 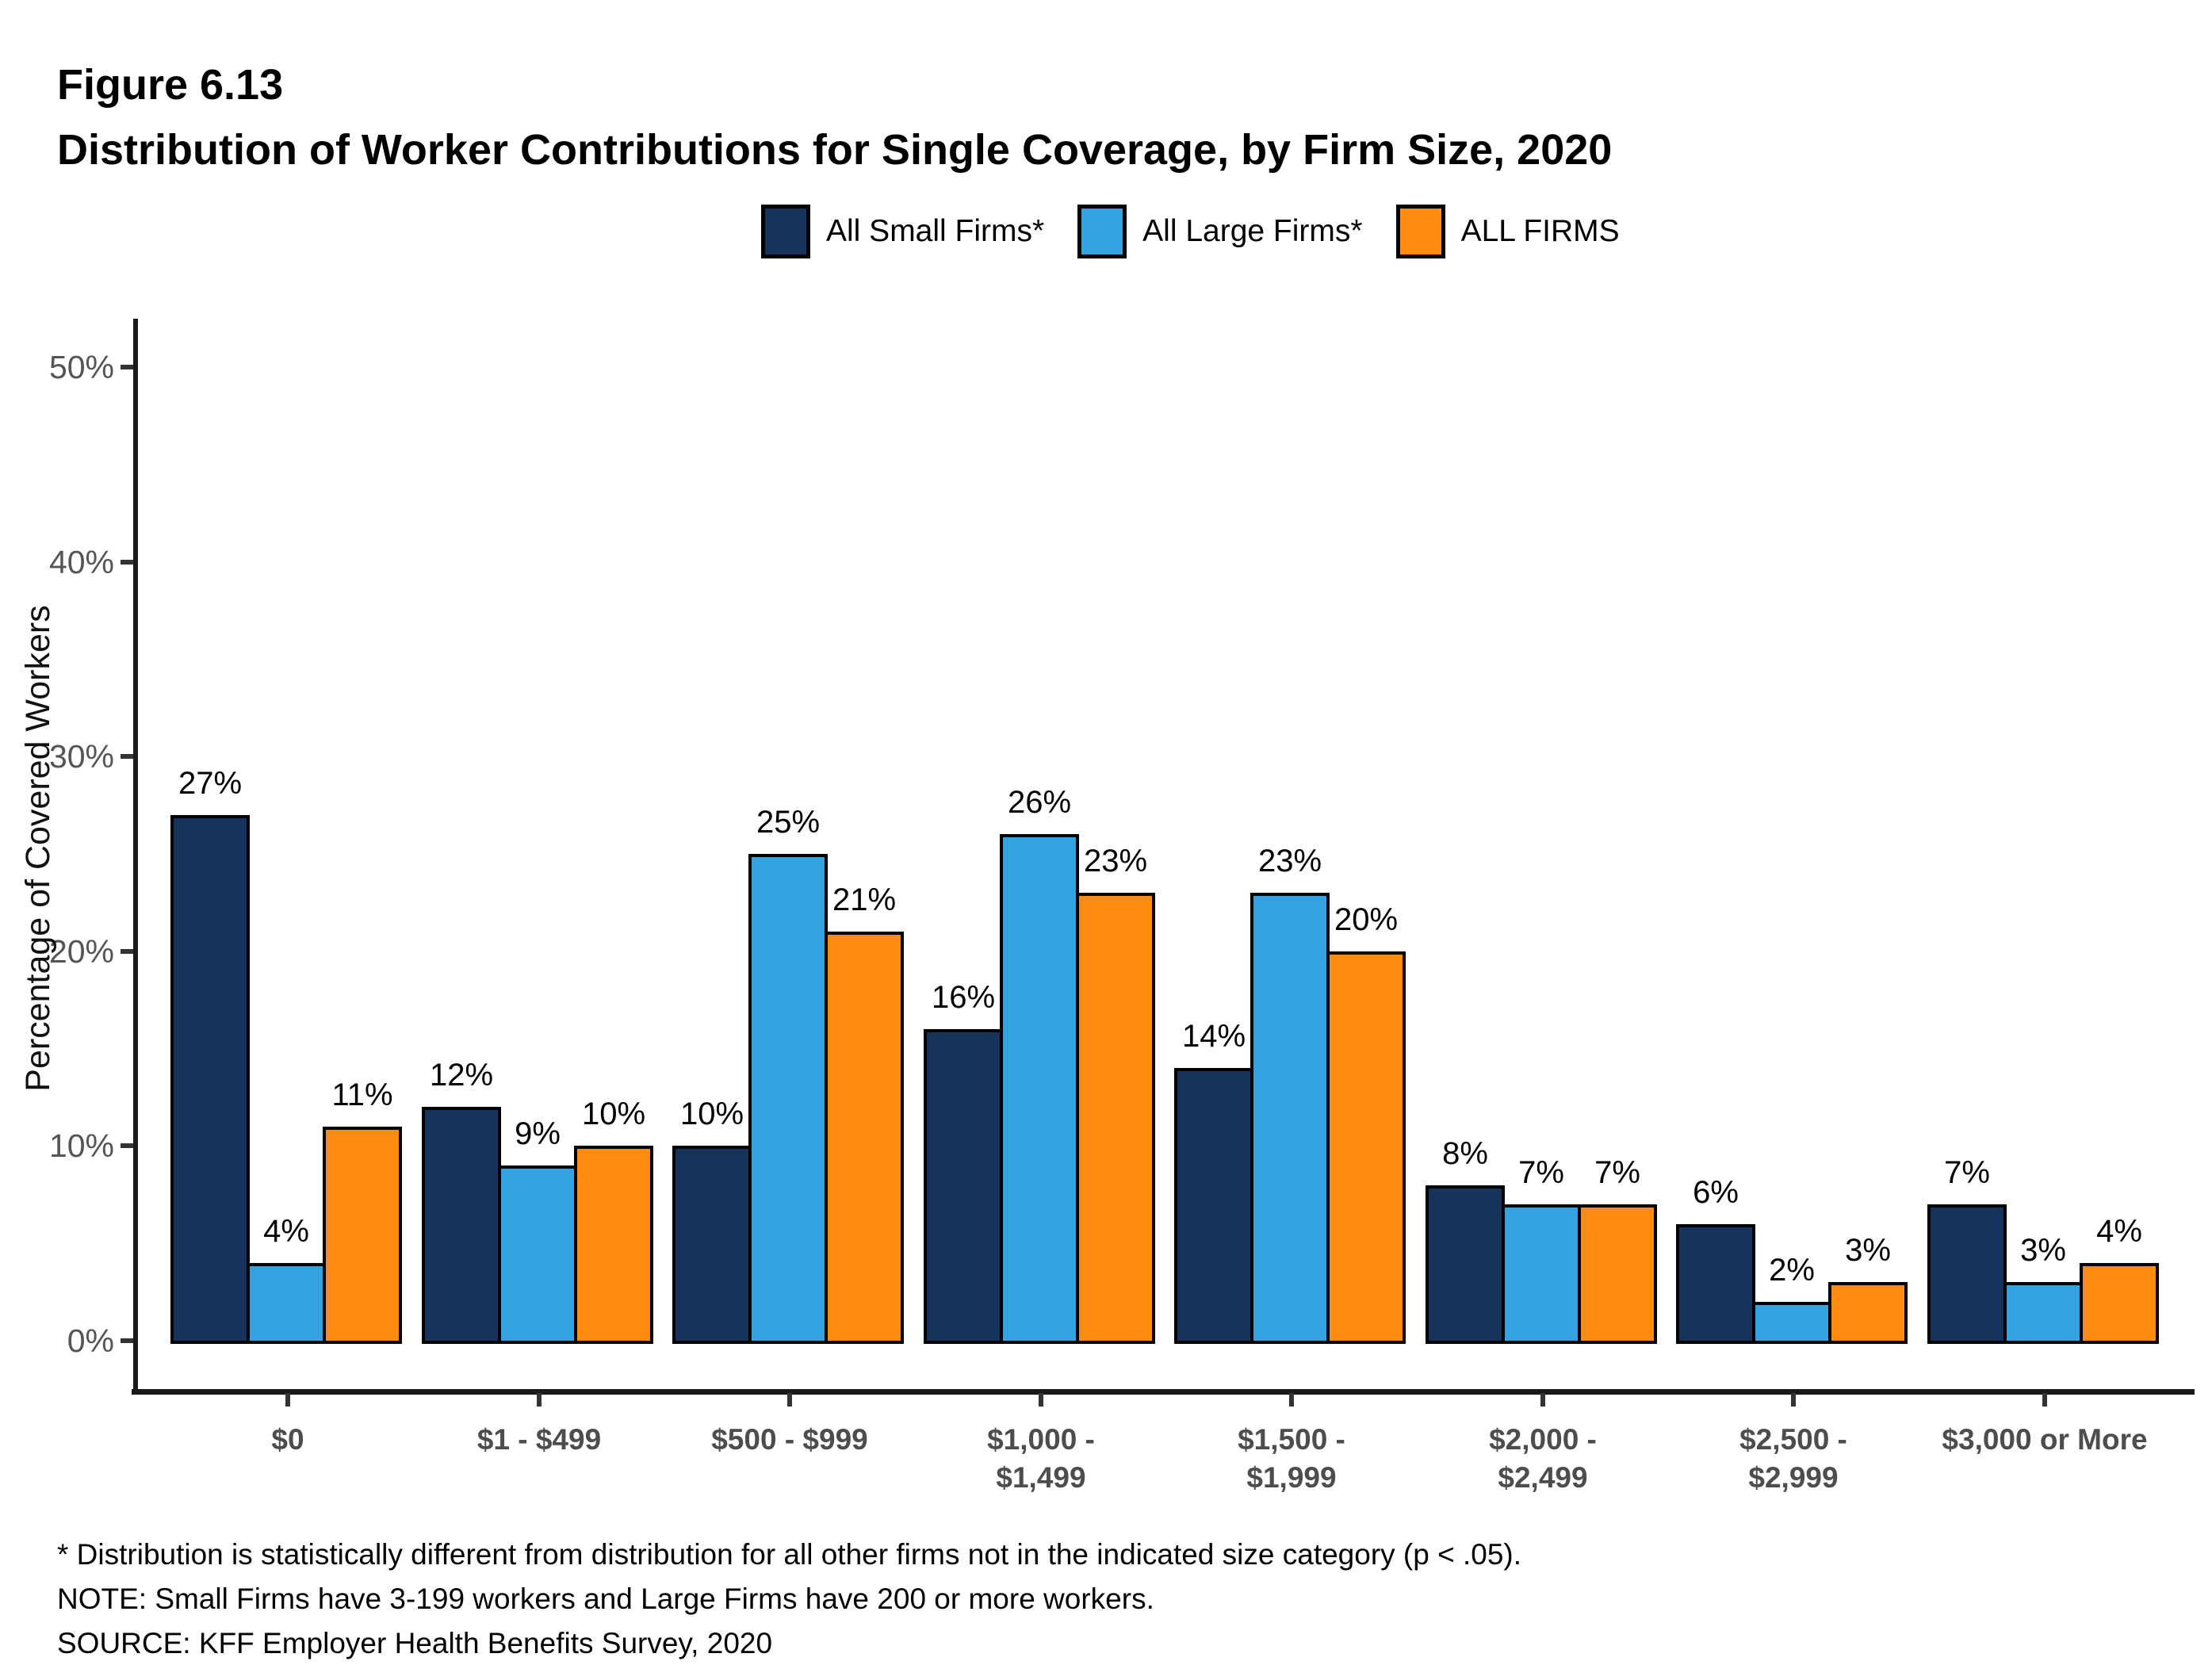 I want to click on x-category-line: $2,999, so click(x=1793, y=1477).